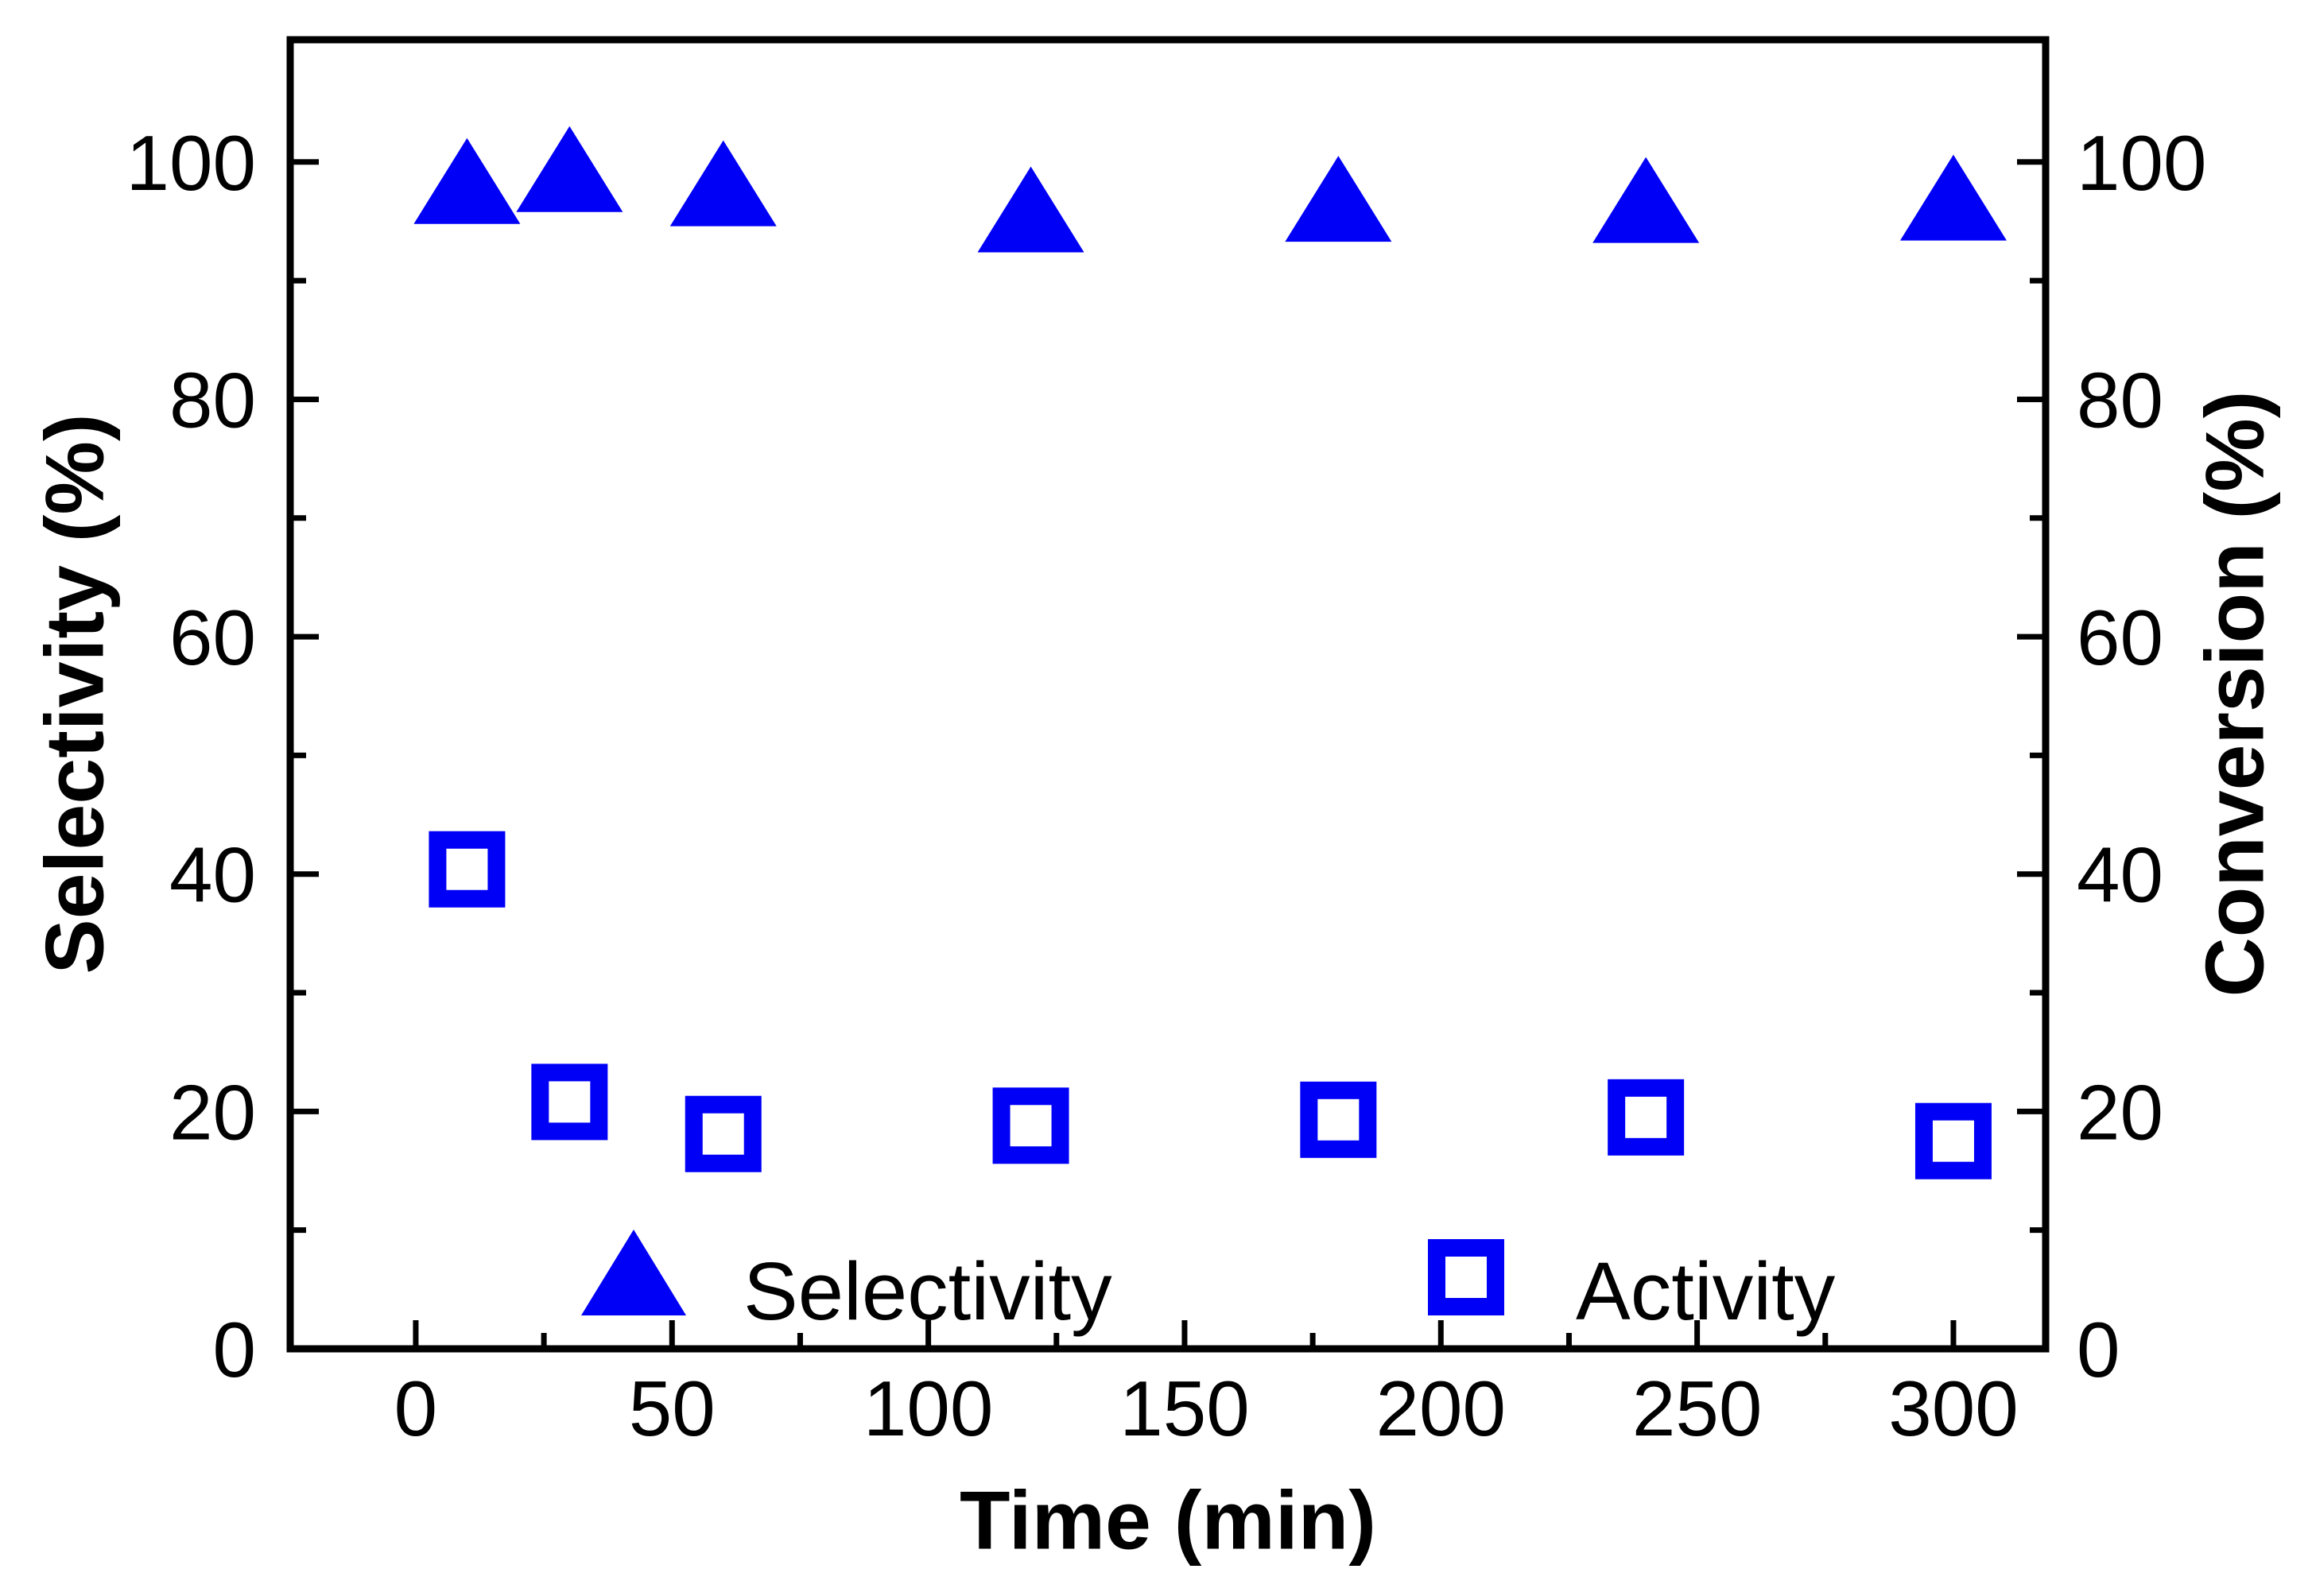 The height and width of the screenshot is (1596, 2312). I want to click on x-tick-label: 200, so click(1441, 1408).